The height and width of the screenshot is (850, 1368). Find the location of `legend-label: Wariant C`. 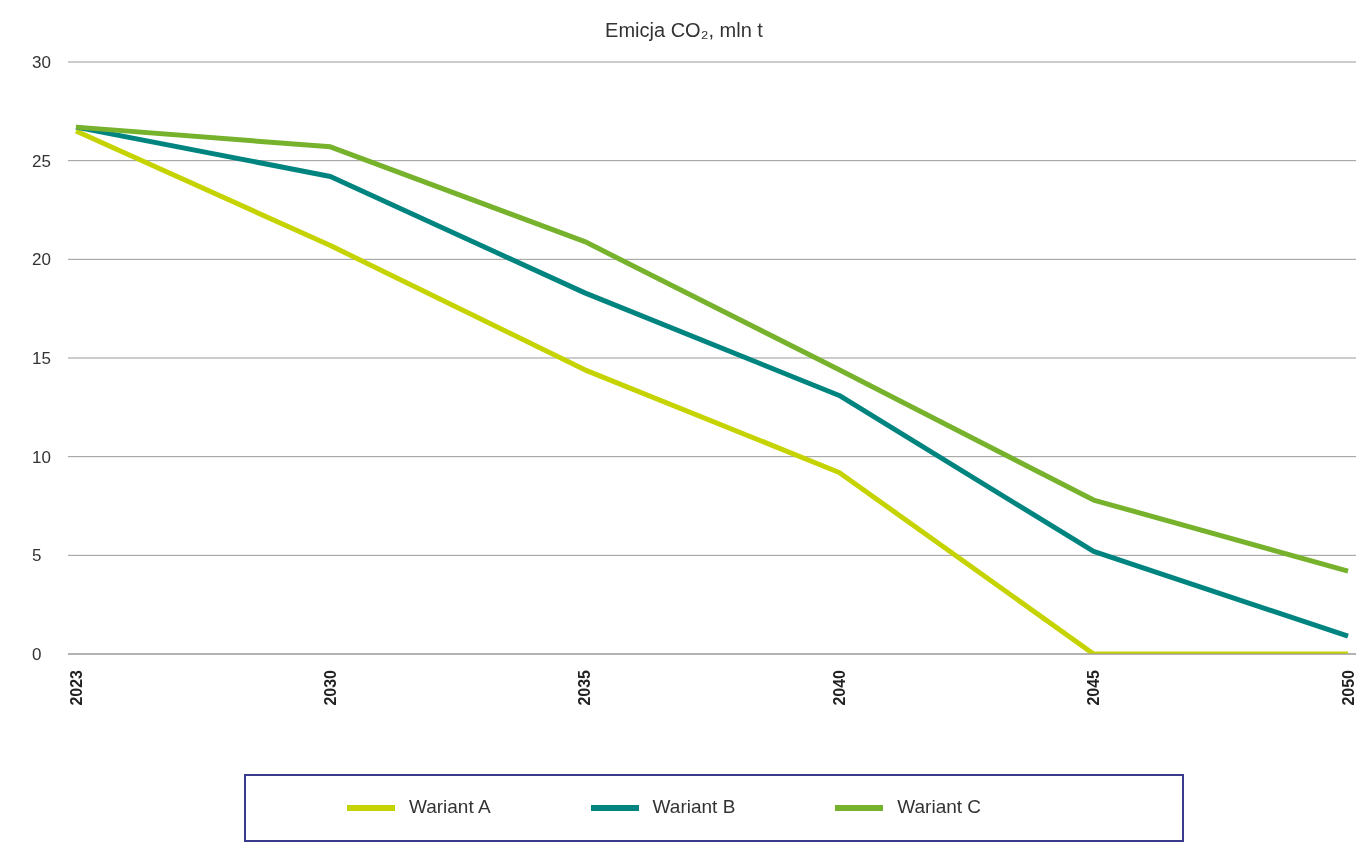

legend-label: Wariant C is located at coordinates (939, 807).